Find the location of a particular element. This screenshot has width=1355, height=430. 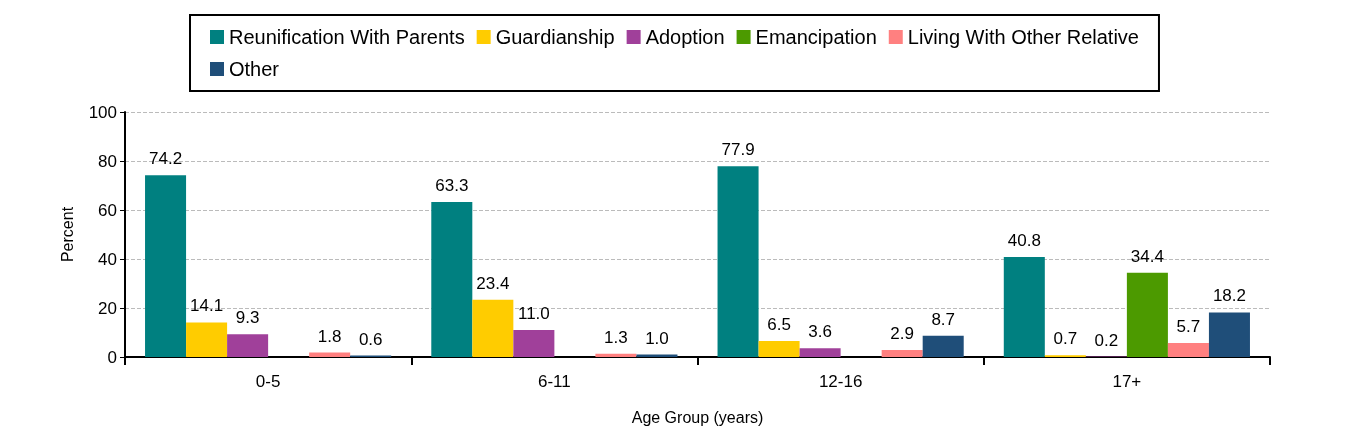

data-label: 11.0 is located at coordinates (533, 314).